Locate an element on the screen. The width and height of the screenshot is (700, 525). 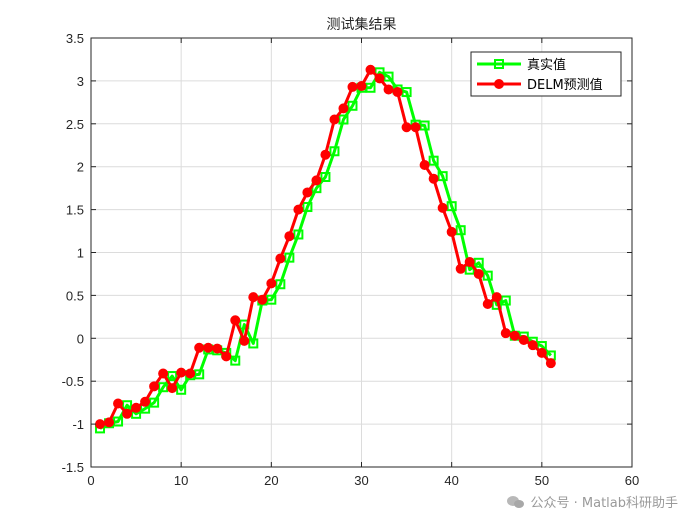
legend-item: 真实值 is located at coordinates (521, 65).